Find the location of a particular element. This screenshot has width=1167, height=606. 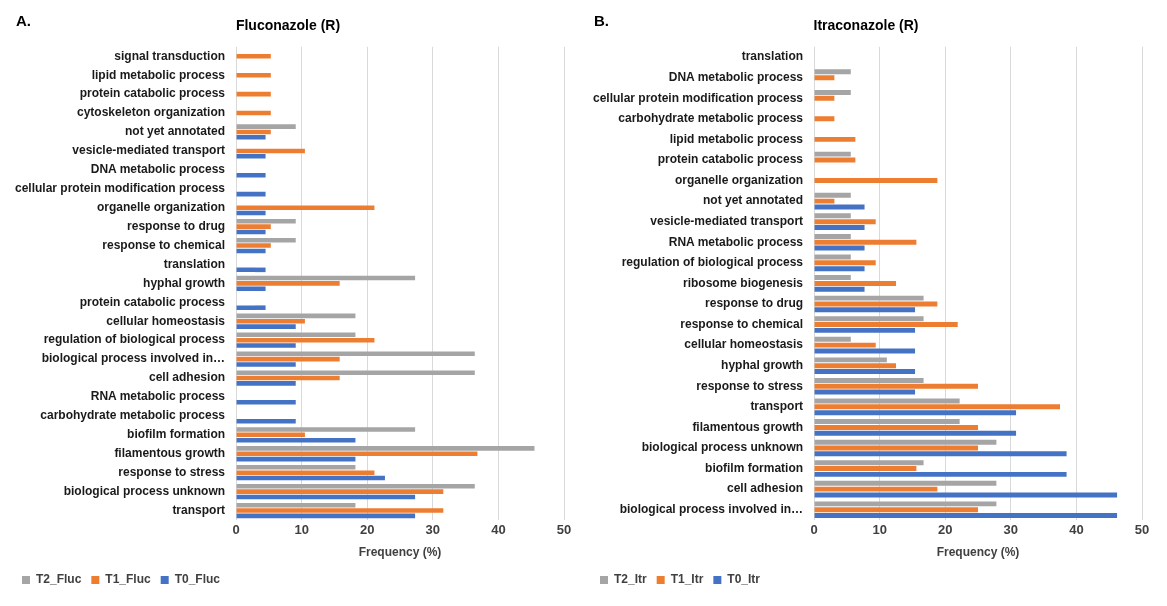

text: A. is located at coordinates (23, 20).